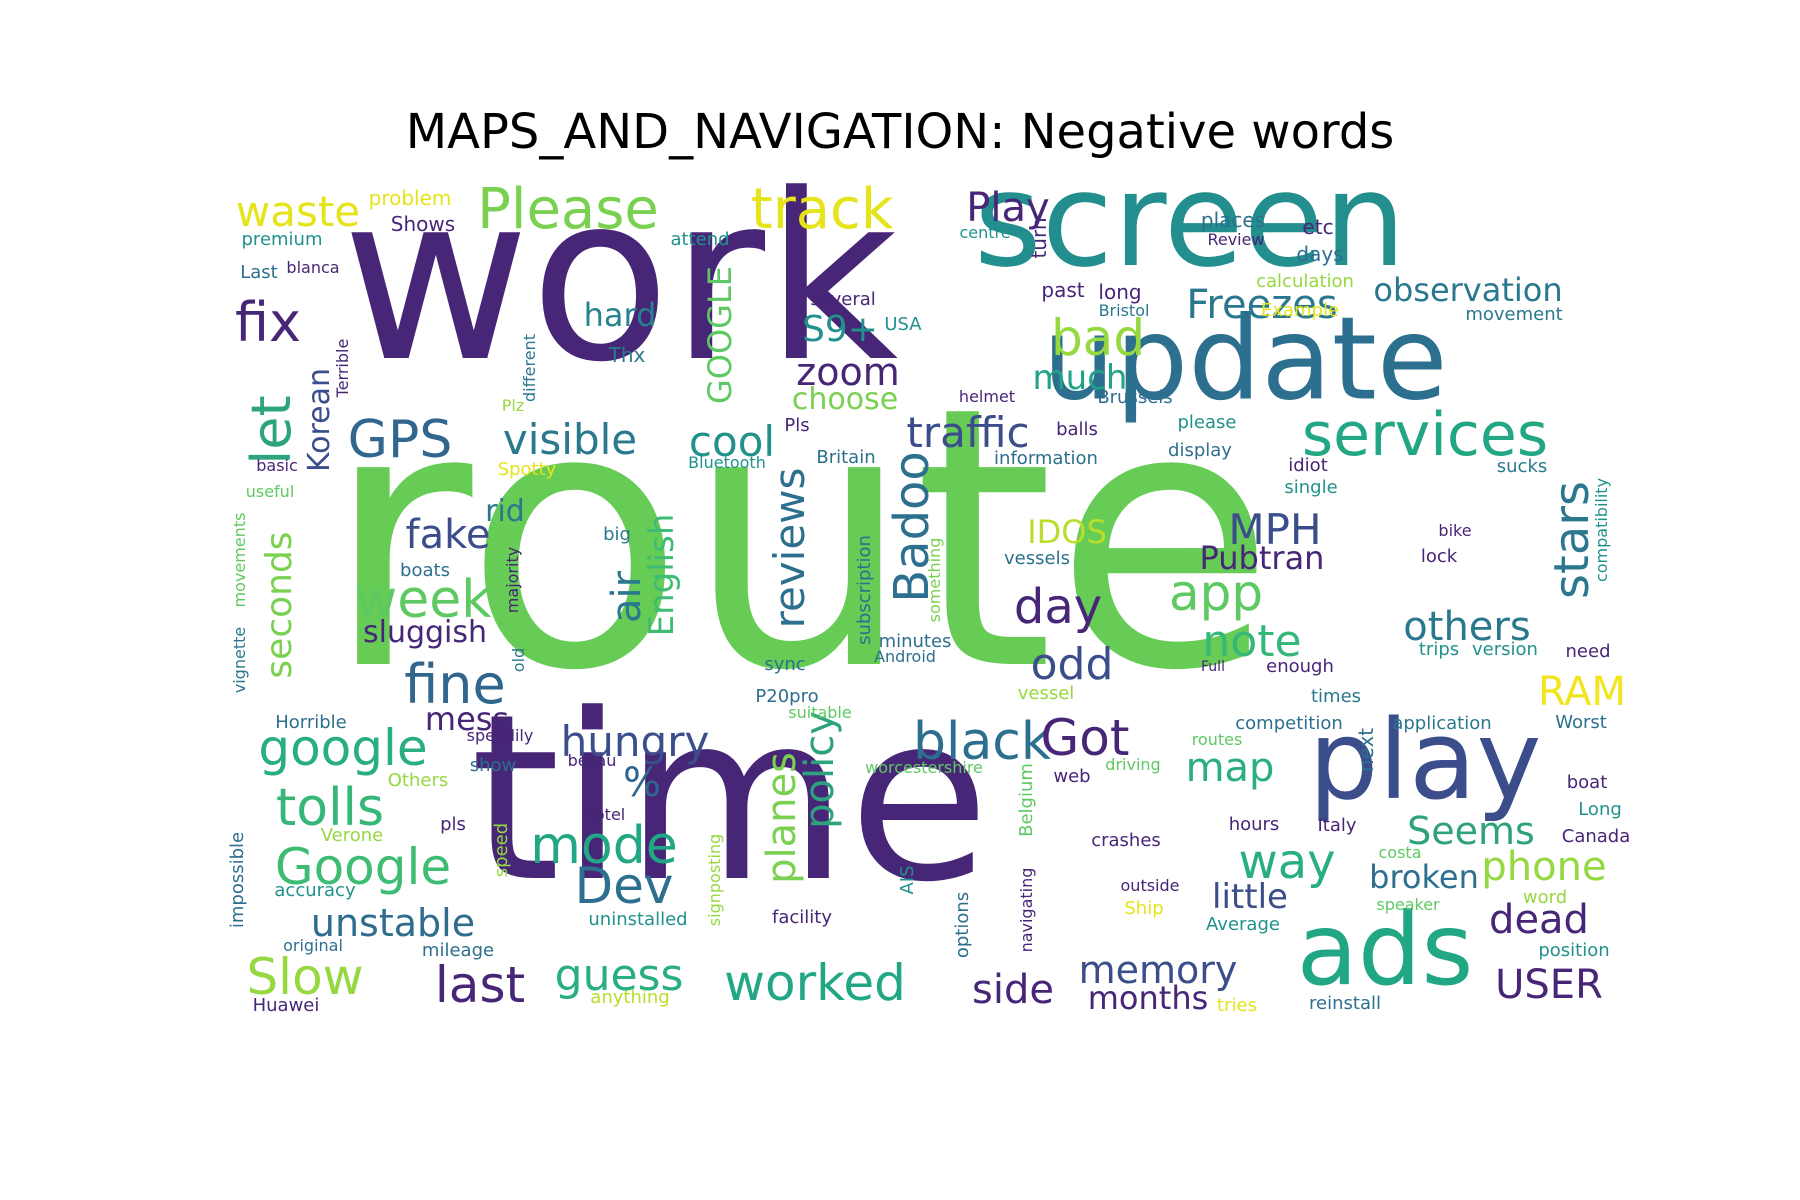 Image resolution: width=1800 pixels, height=1200 pixels. What do you see at coordinates (270, 491) in the screenshot?
I see `word-useful: useful` at bounding box center [270, 491].